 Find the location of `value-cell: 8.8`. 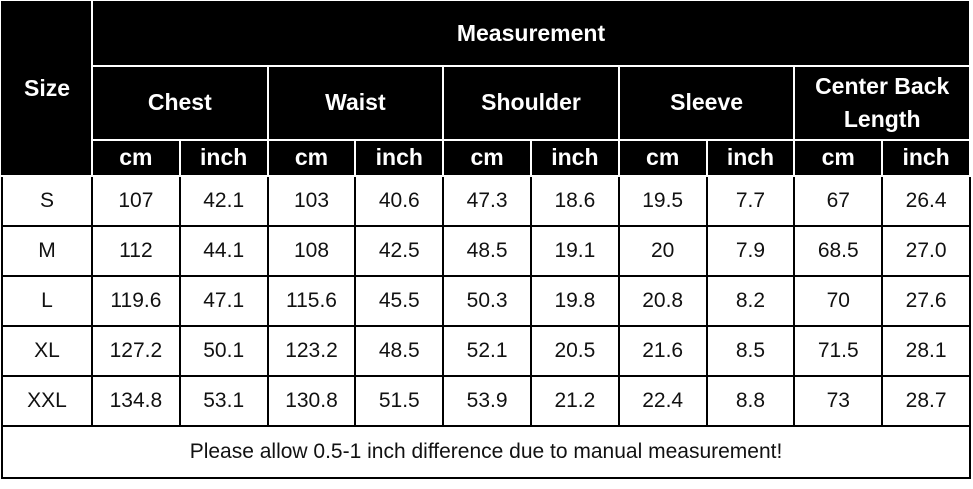

value-cell: 8.8 is located at coordinates (750, 401).